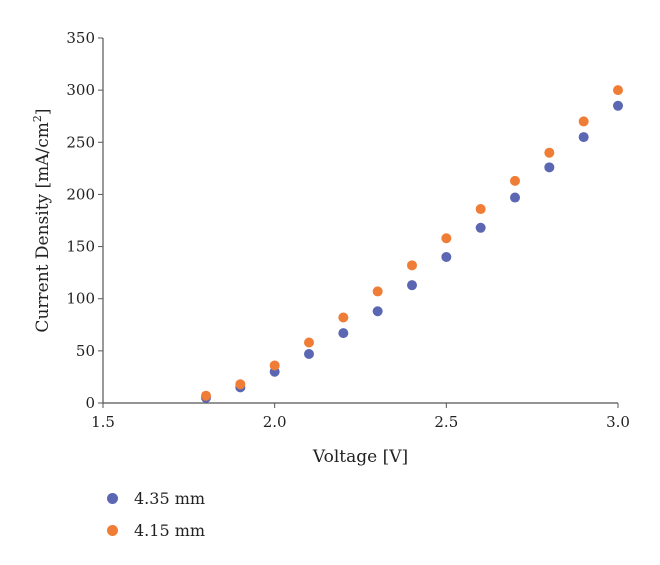 This screenshot has width=660, height=565. I want to click on legend-item-series-1: 4.35 mm, so click(154, 498).